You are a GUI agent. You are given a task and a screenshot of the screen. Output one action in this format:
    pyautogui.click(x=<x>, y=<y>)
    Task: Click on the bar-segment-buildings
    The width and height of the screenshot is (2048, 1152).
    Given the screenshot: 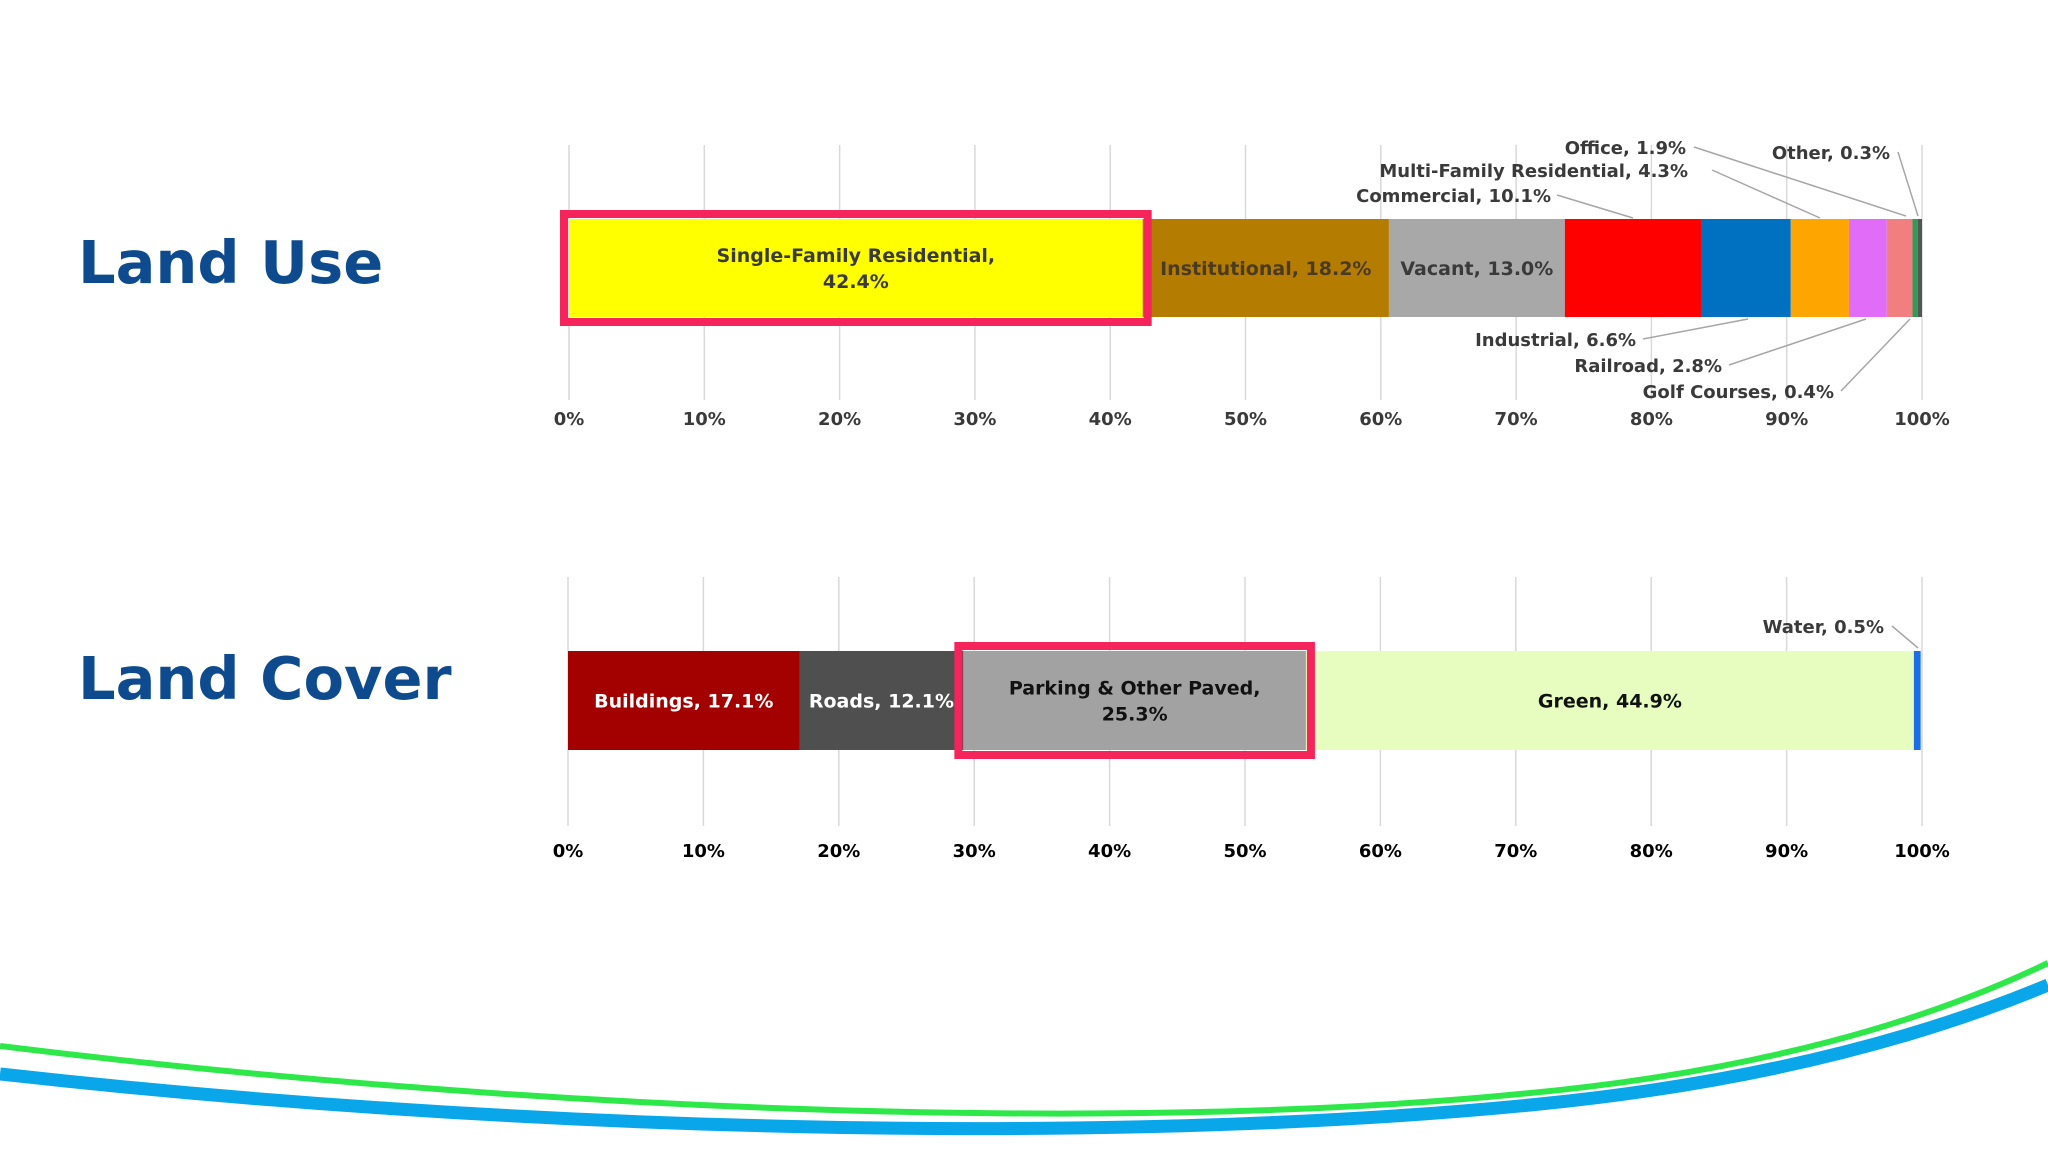 What is the action you would take?
    pyautogui.click(x=684, y=700)
    